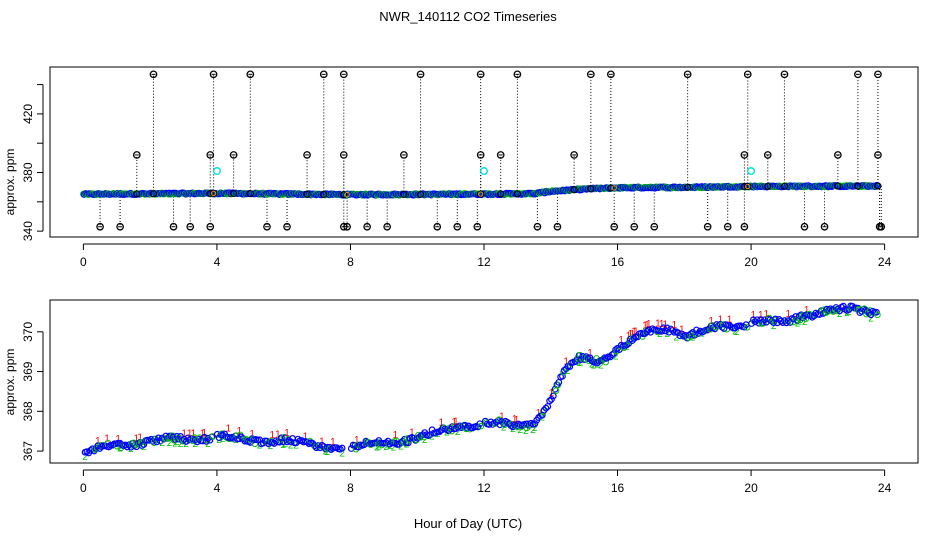  I want to click on y-tick-label: 367, so click(28, 451).